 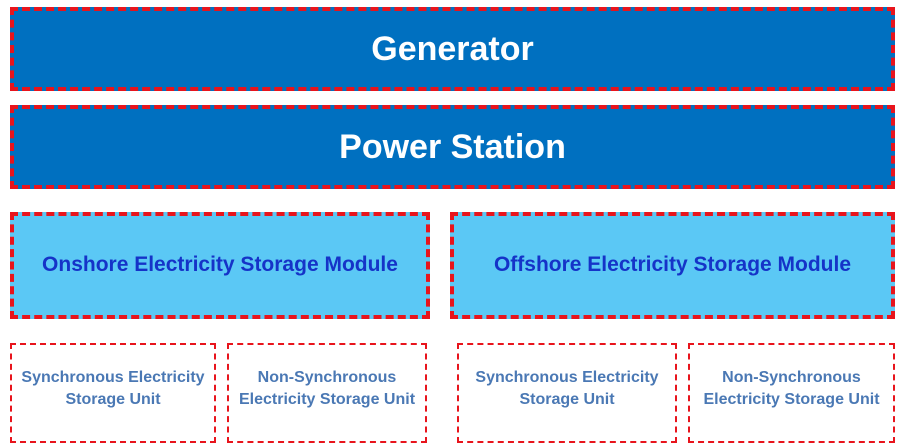 I want to click on label: Power Station, so click(x=452, y=146).